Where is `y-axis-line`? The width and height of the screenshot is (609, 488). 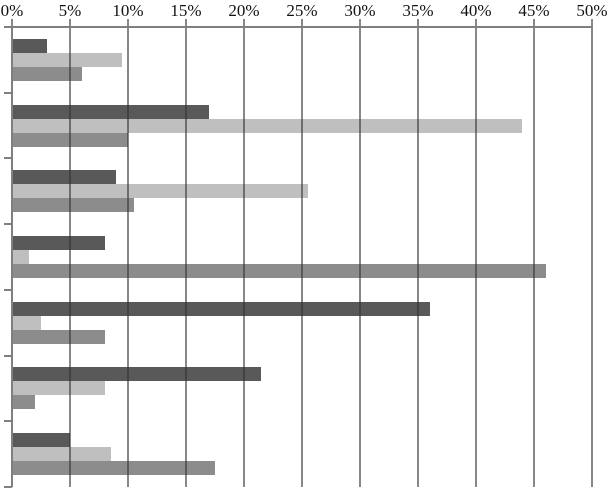
y-axis-line is located at coordinates (12, 256).